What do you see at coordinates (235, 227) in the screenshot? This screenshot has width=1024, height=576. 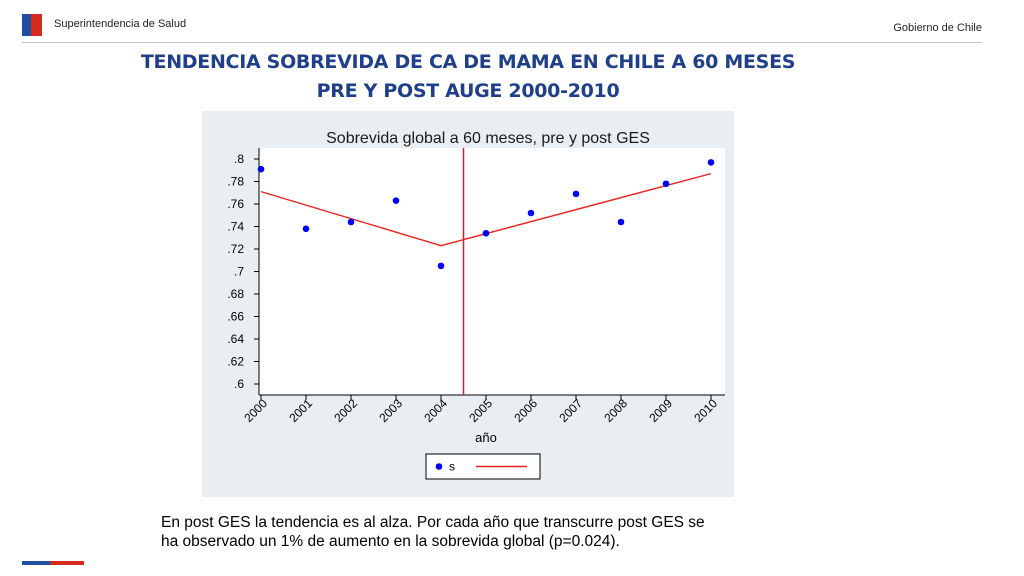 I see `y-tick-label: .74` at bounding box center [235, 227].